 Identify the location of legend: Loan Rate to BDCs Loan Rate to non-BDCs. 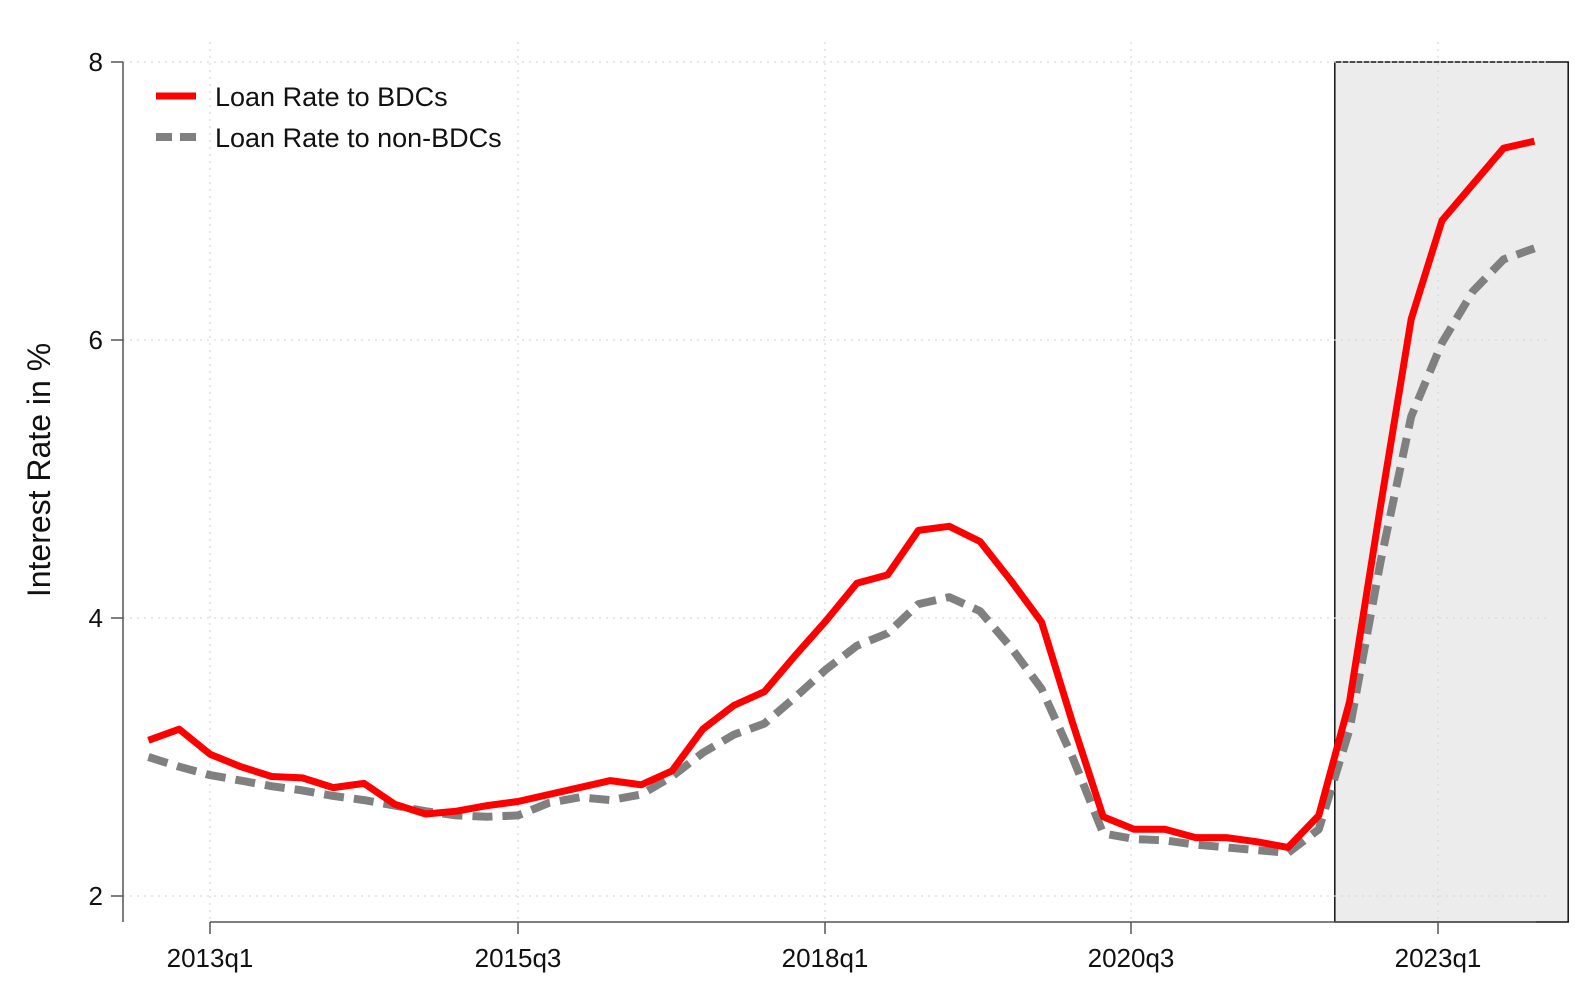
(329, 117).